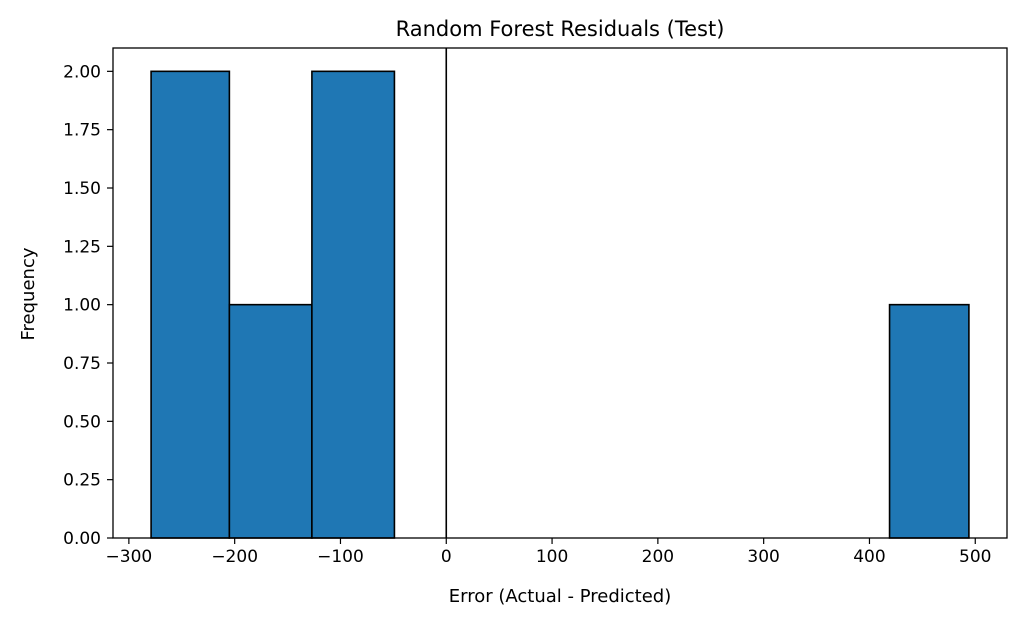 The image size is (1024, 623). I want to click on x-tick-label: 100, so click(552, 557).